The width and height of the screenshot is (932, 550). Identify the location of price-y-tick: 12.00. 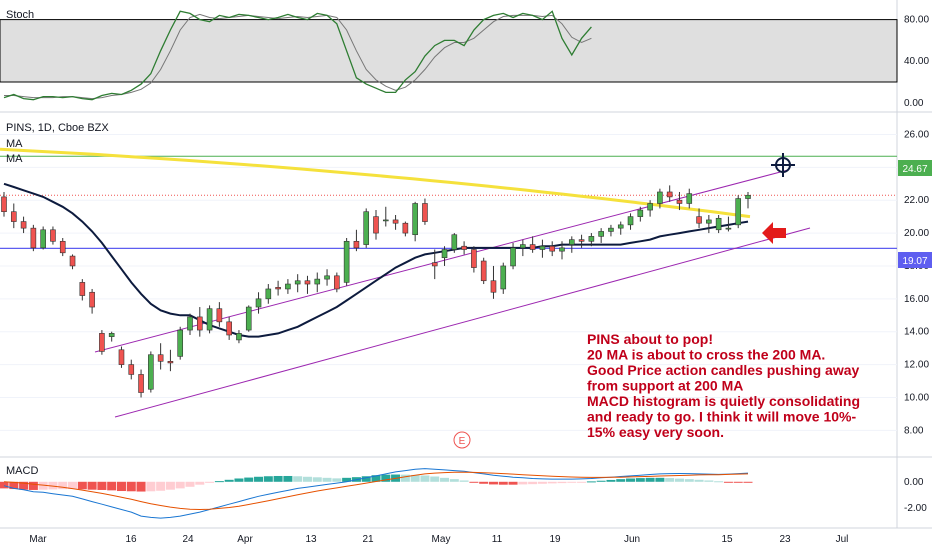
(916, 365).